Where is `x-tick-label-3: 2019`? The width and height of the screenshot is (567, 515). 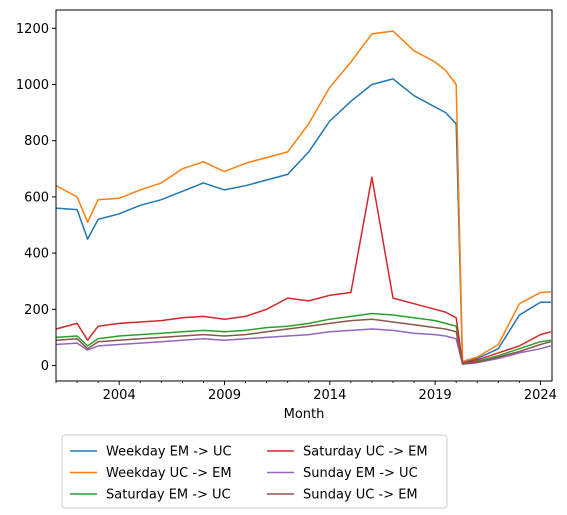
x-tick-label-3: 2019 is located at coordinates (435, 395).